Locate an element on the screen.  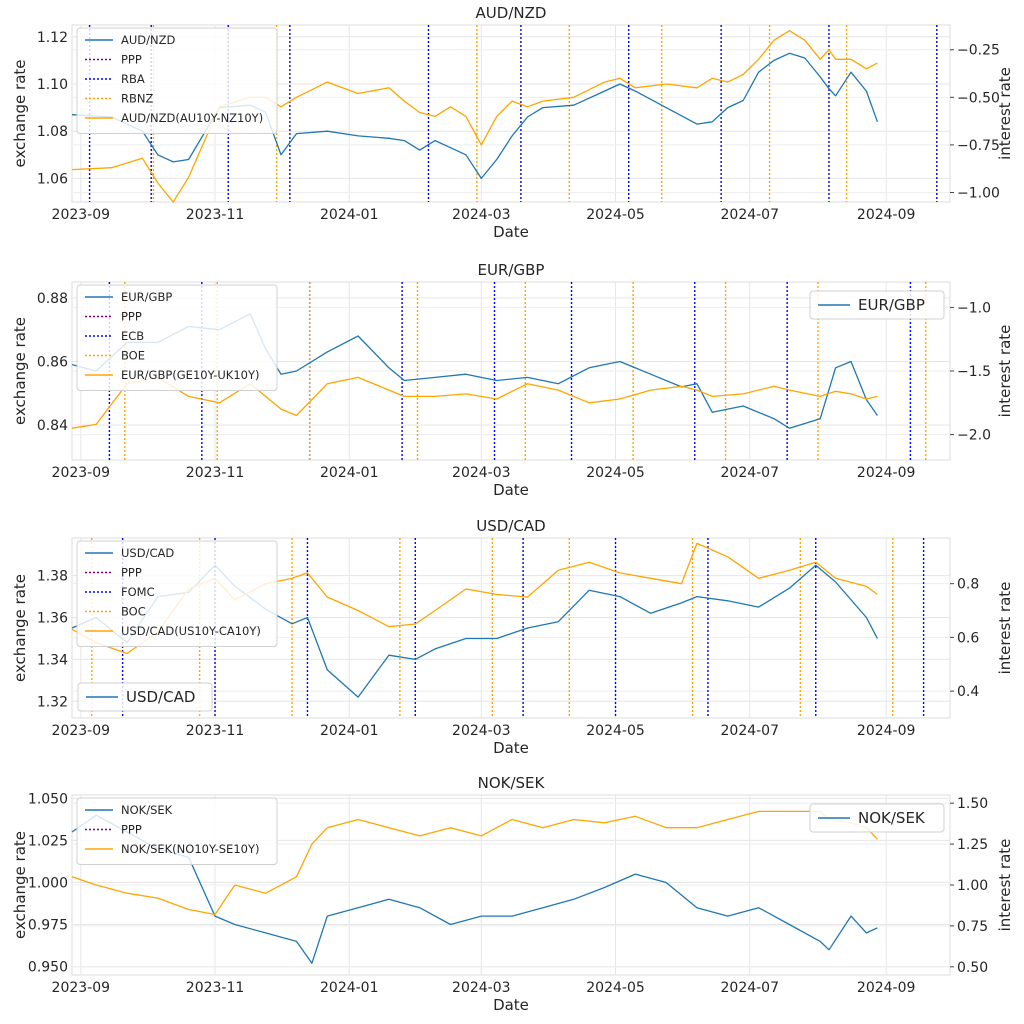
legend-label: BOC is located at coordinates (133, 612).